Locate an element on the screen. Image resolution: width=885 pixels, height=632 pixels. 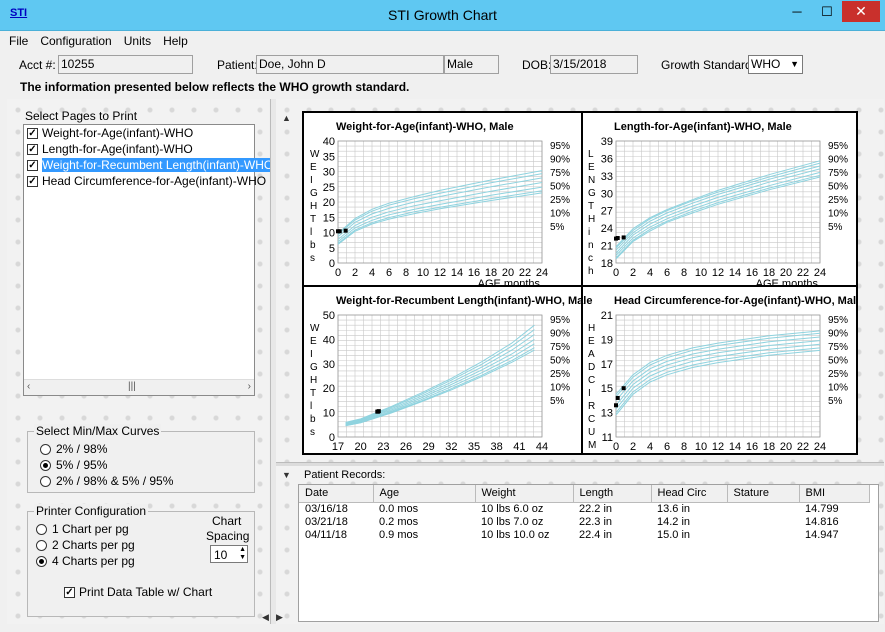
page-item-weight-for-age: ✓ Weight-for-Age(infant)-WHO is located at coordinates (110, 133).